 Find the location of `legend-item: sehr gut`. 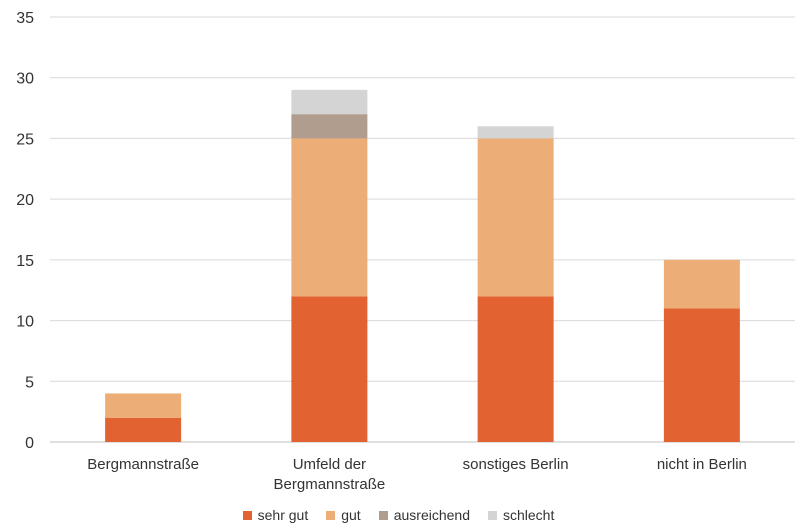

legend-item: sehr gut is located at coordinates (275, 515).